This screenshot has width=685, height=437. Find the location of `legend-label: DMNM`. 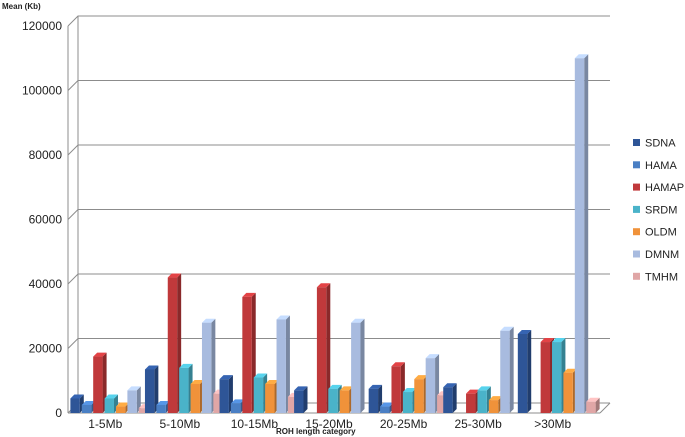

legend-label: DMNM is located at coordinates (662, 255).